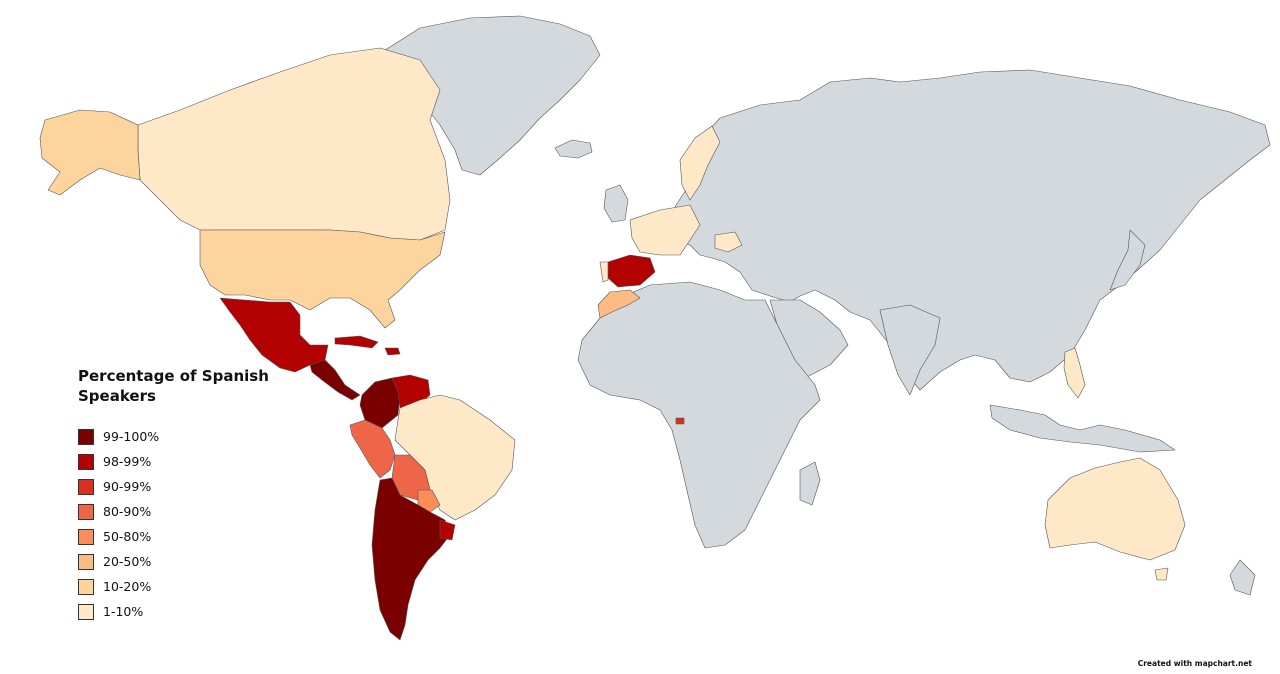 Image resolution: width=1280 pixels, height=674 pixels. I want to click on legend-label: 1-10%, so click(123, 611).